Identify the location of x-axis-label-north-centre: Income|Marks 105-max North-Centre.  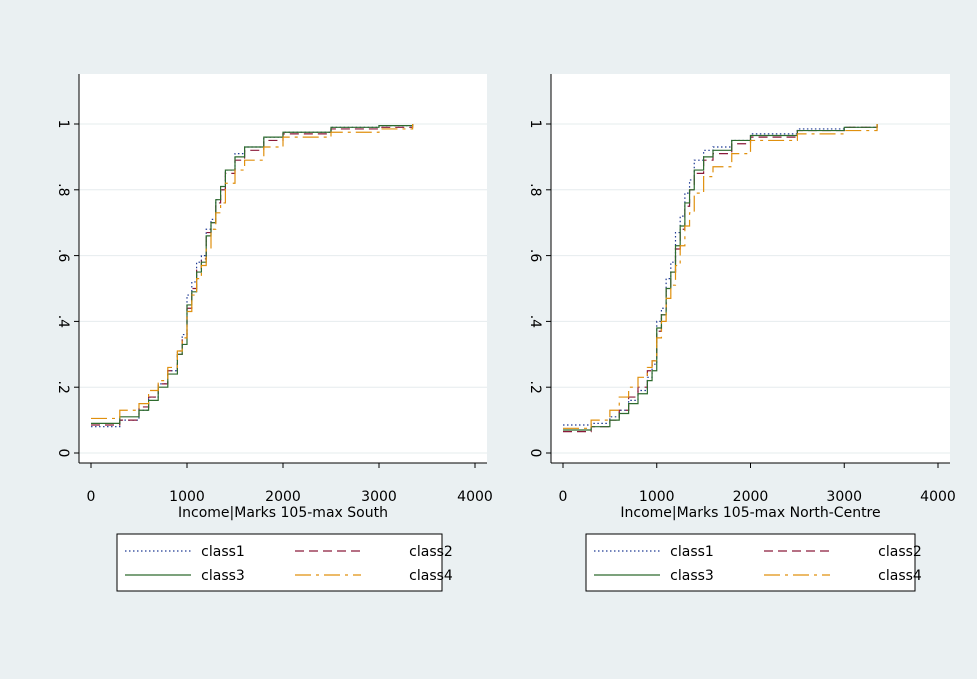
(750, 513).